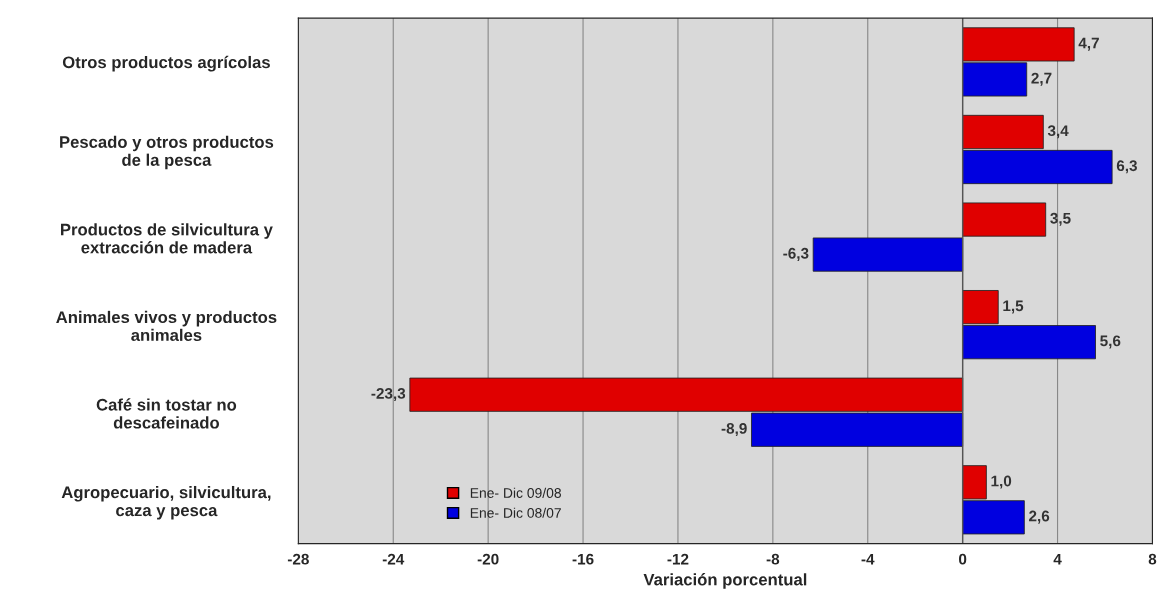  I want to click on y-tick-label: Otros productos agrícolas, so click(166, 63).